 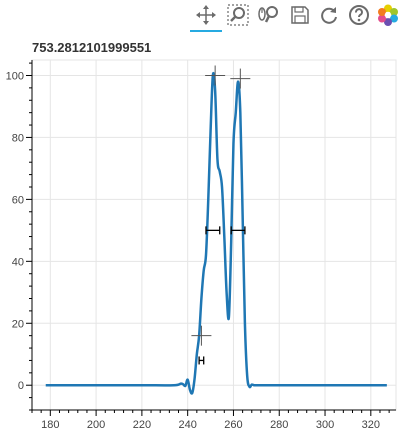 What do you see at coordinates (279, 424) in the screenshot?
I see `x-tick-label: 280` at bounding box center [279, 424].